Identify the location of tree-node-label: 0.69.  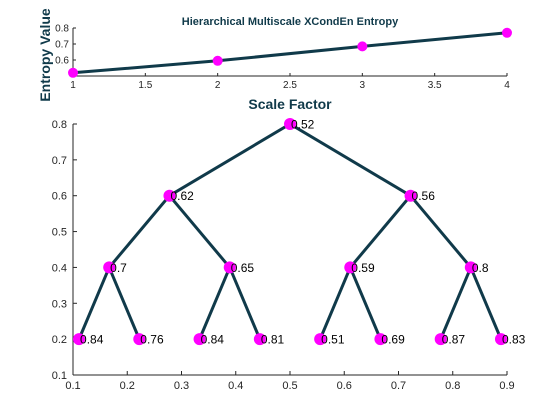
(393, 340).